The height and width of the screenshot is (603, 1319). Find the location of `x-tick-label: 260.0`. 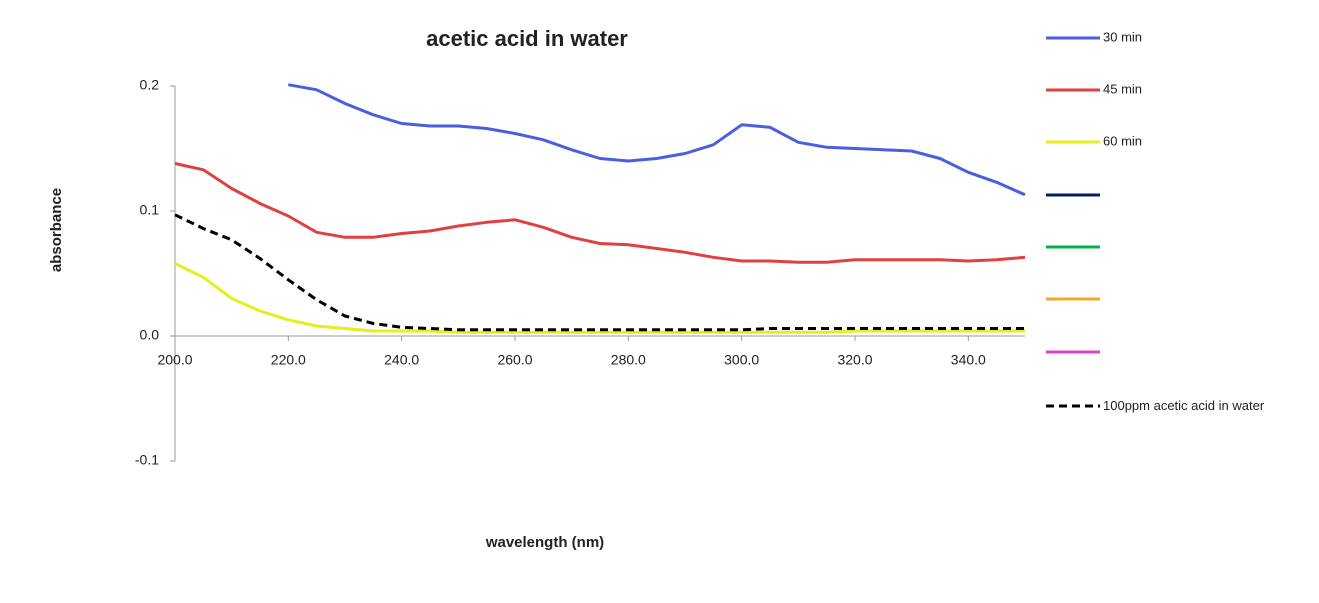

x-tick-label: 260.0 is located at coordinates (514, 360).